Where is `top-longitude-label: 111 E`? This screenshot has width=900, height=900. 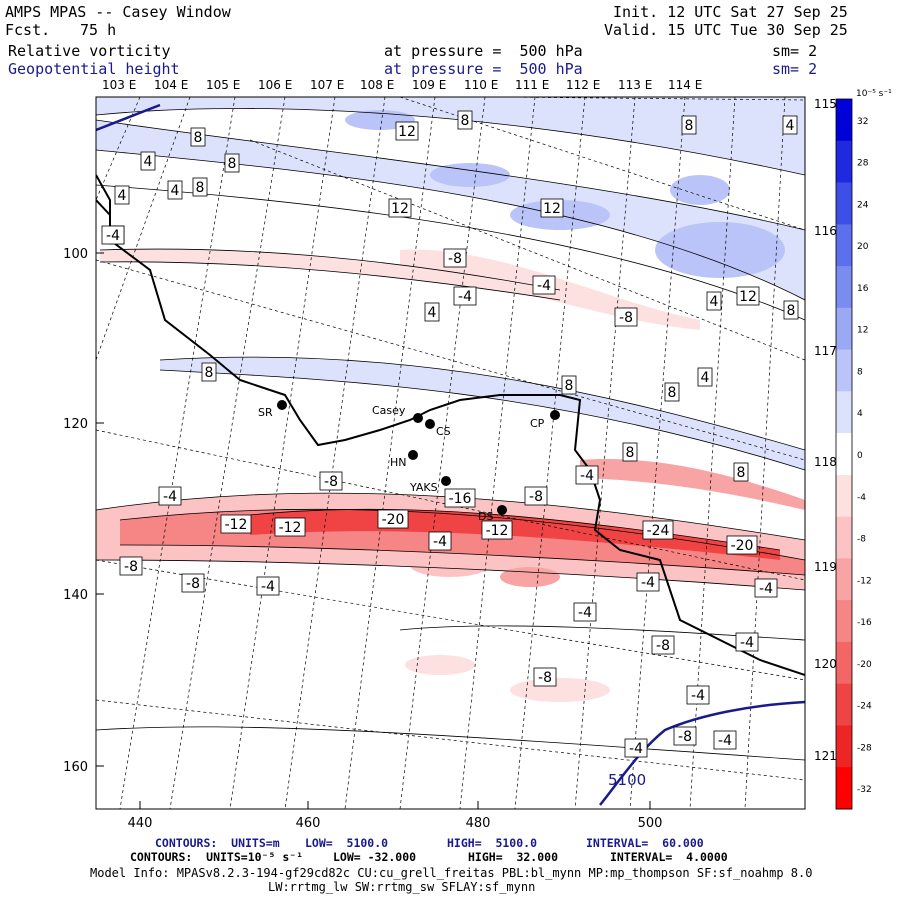 top-longitude-label: 111 E is located at coordinates (532, 85).